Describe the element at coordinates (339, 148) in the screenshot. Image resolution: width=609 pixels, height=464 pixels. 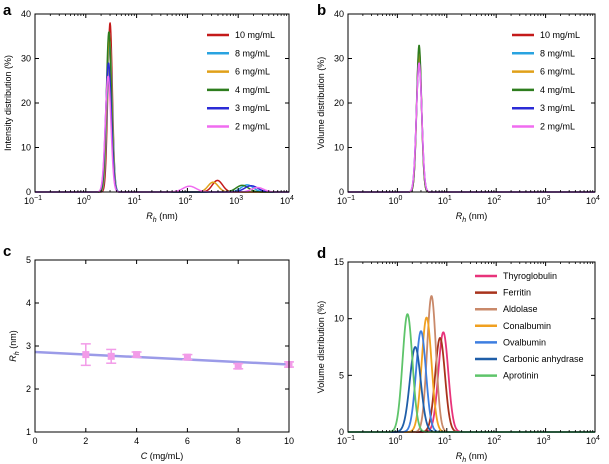
I see `y-tick-label-b: 10` at that location.